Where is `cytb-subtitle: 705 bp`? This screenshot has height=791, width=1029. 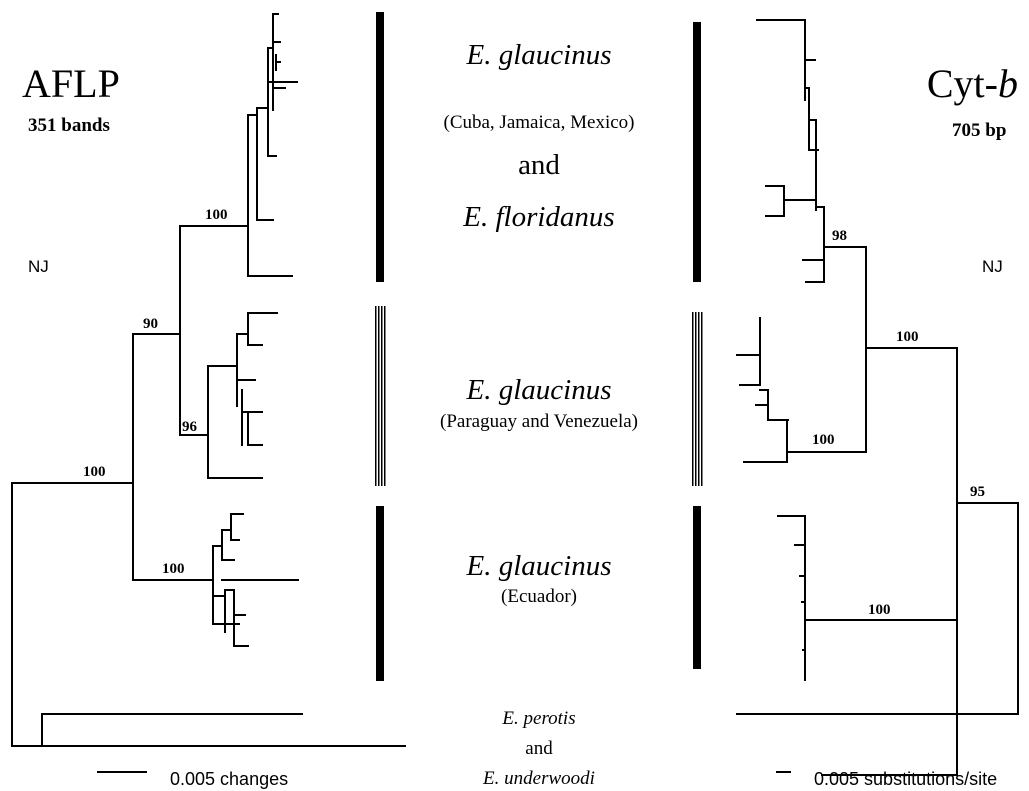 cytb-subtitle: 705 bp is located at coordinates (979, 130).